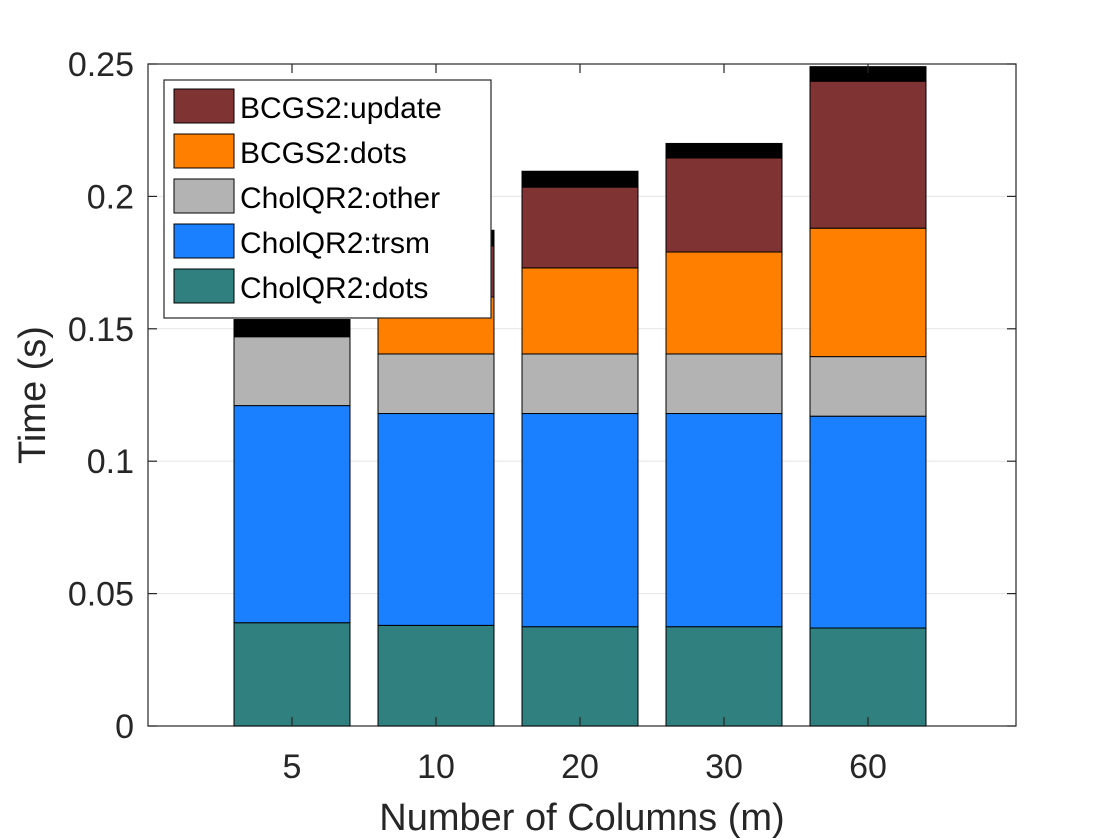 Image resolution: width=1120 pixels, height=840 pixels. I want to click on y-axis-label: Time (s), so click(33, 395).